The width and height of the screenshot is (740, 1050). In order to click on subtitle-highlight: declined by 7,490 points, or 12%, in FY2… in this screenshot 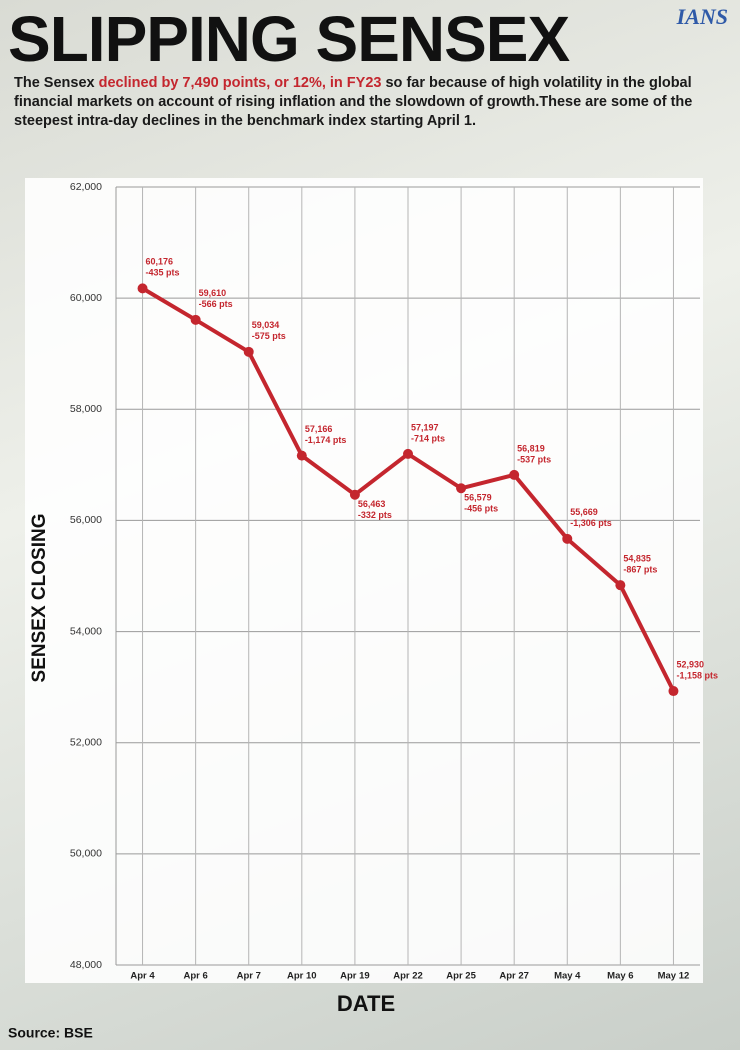, I will do `click(240, 83)`.